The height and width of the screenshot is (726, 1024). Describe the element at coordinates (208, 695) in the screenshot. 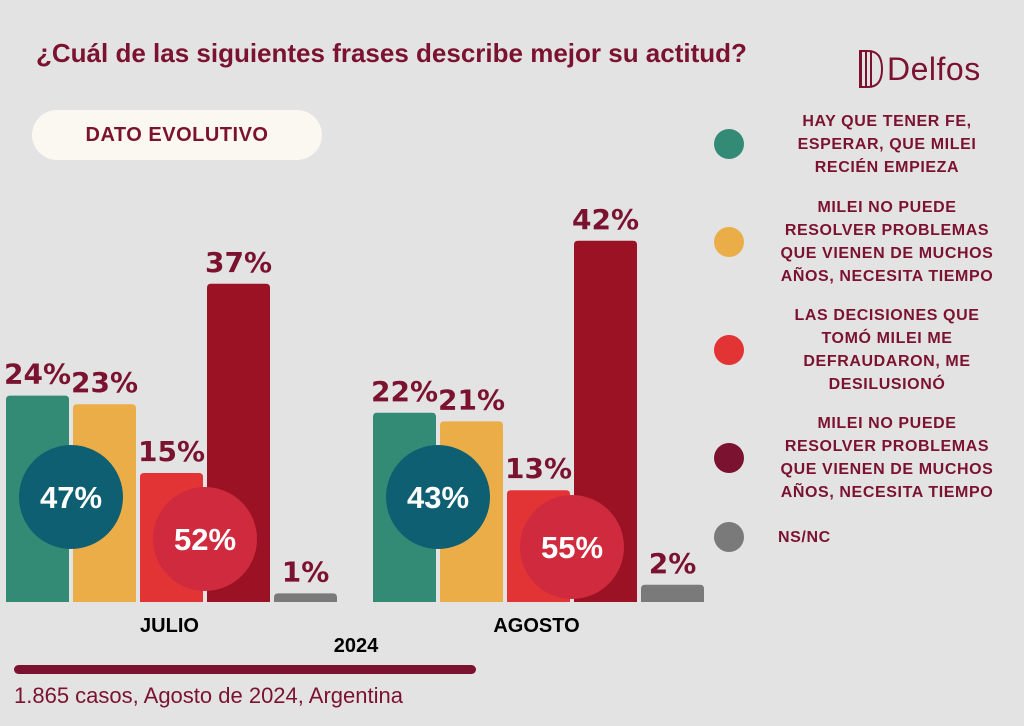

I see `footer-source: 1.865 casos, Agosto de 2024, Argentina` at that location.